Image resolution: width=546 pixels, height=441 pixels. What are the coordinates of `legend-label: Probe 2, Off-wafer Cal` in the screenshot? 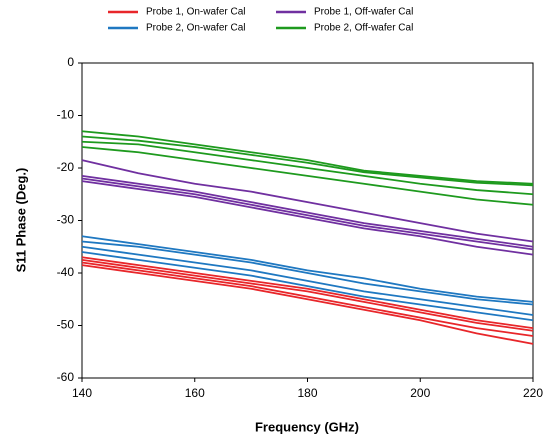 It's located at (363, 28).